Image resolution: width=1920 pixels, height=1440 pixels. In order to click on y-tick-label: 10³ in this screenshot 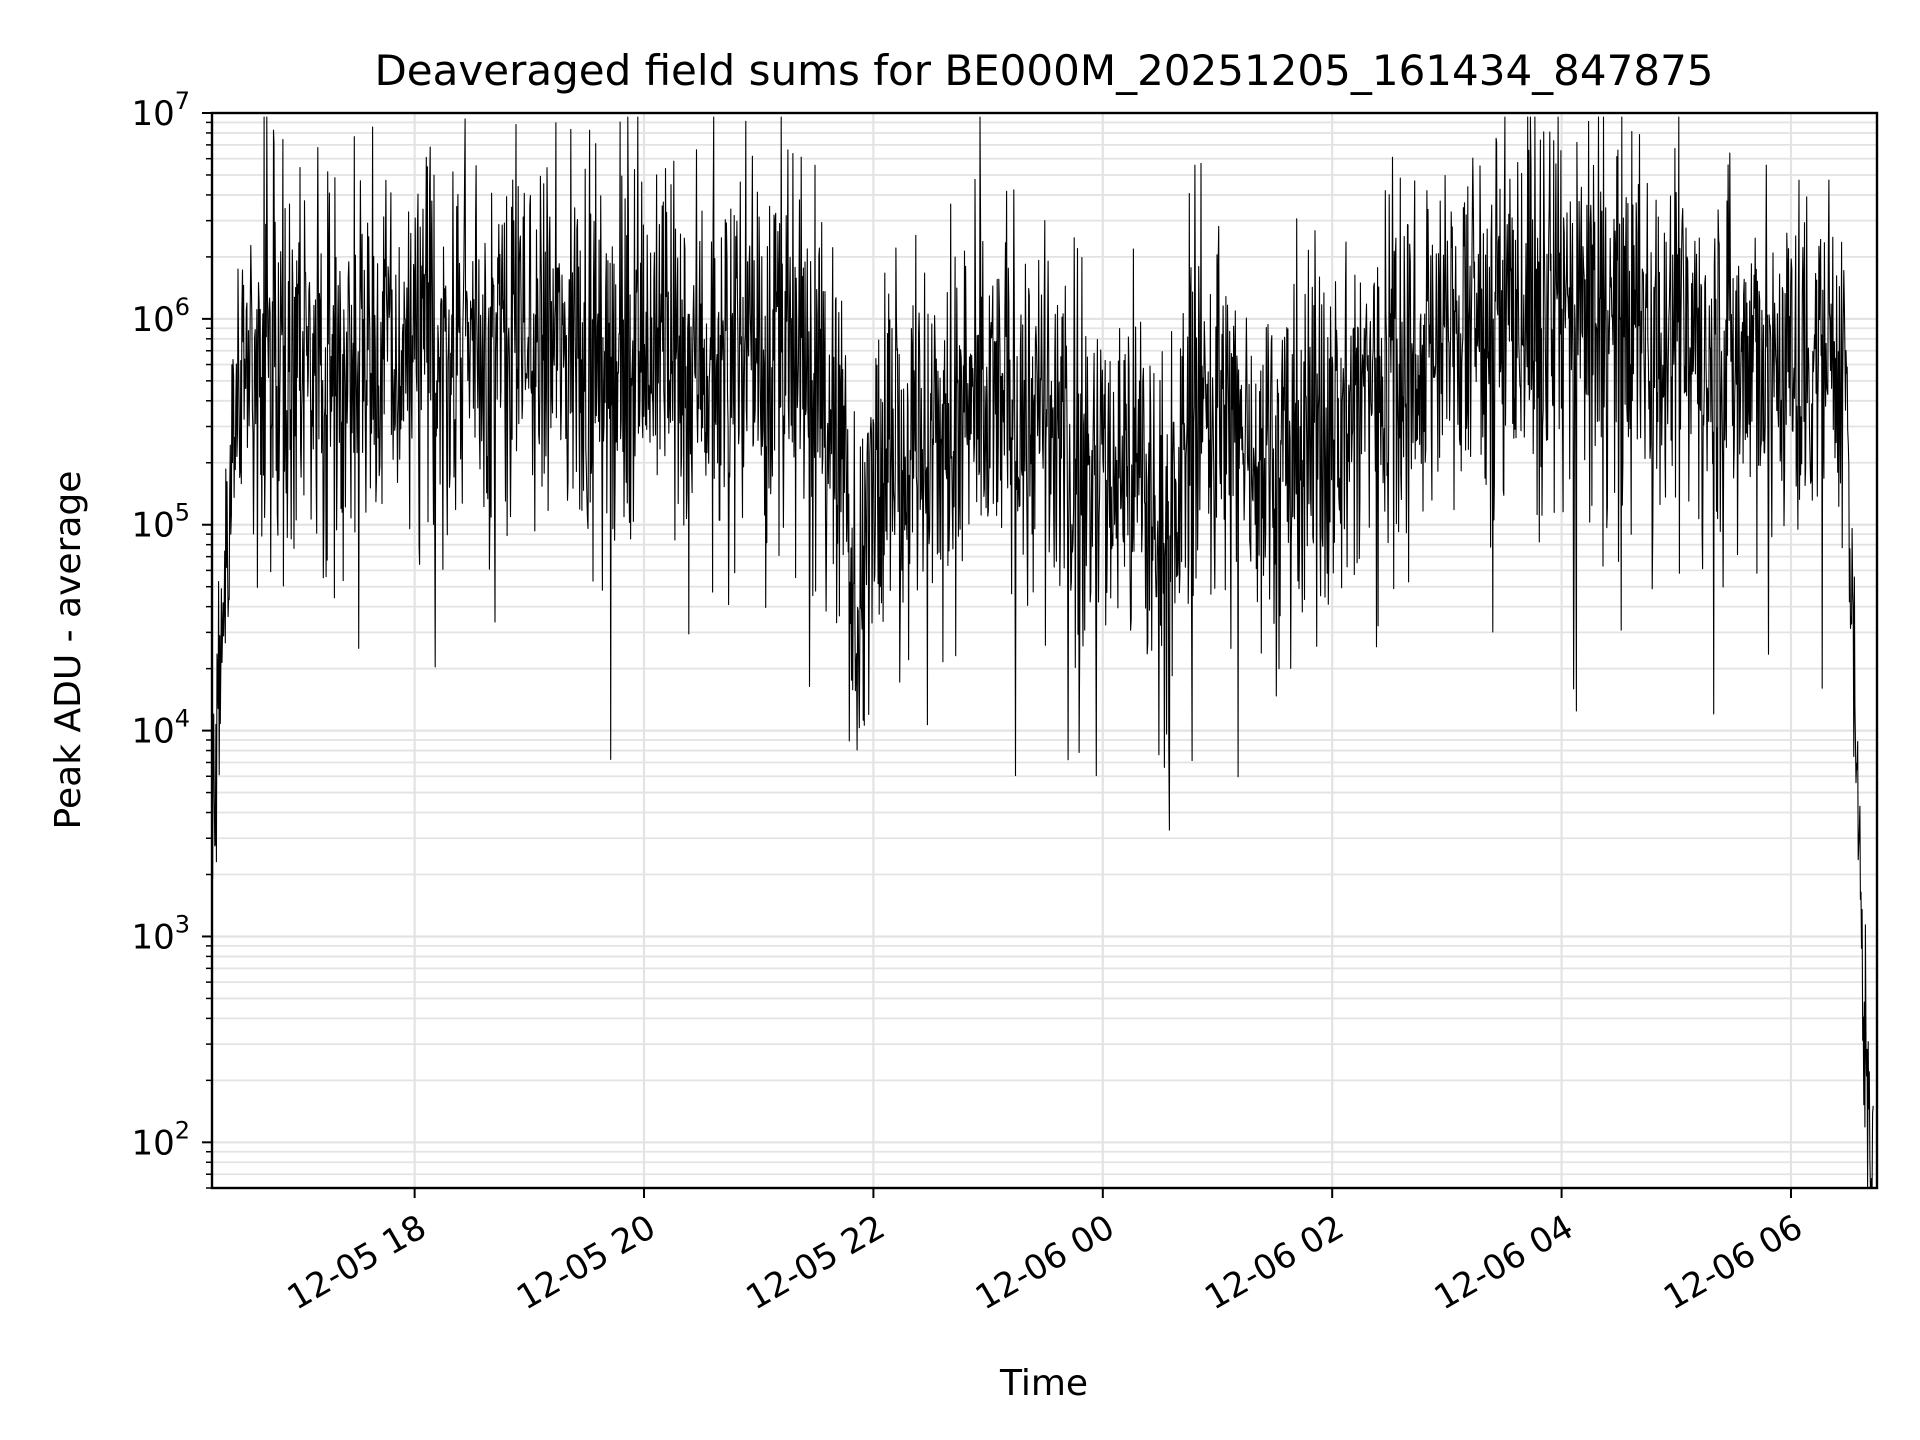, I will do `click(160, 933)`.